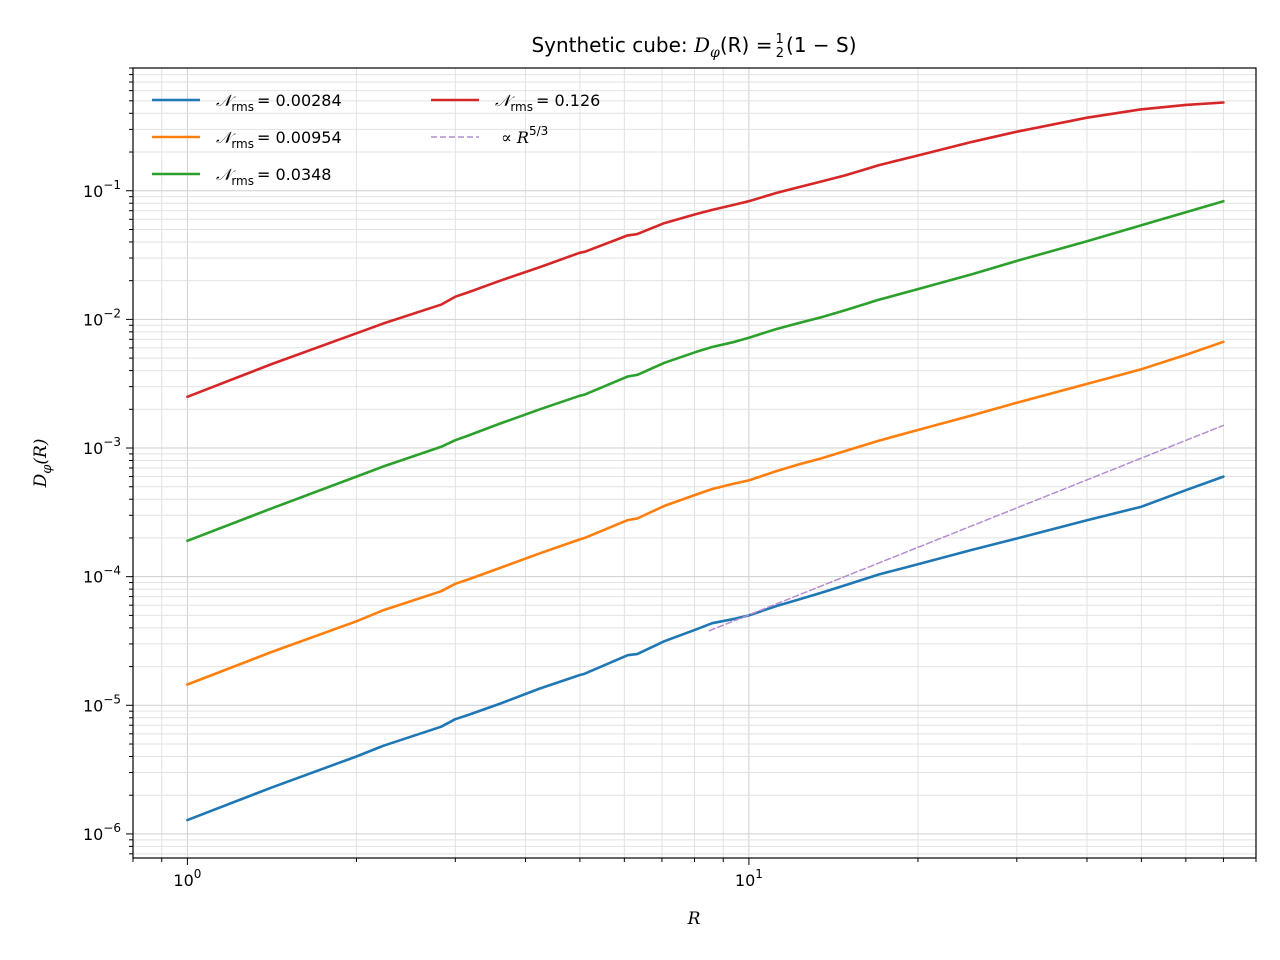  What do you see at coordinates (749, 878) in the screenshot?
I see `x-tick-label: 10¹` at bounding box center [749, 878].